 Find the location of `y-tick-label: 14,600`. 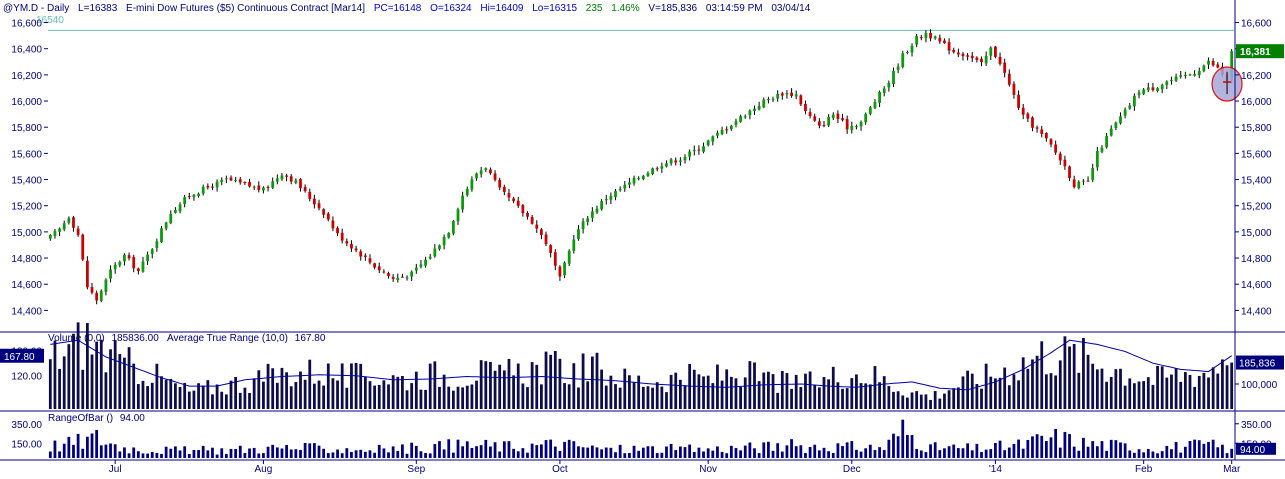

y-tick-label: 14,600 is located at coordinates (1256, 285).